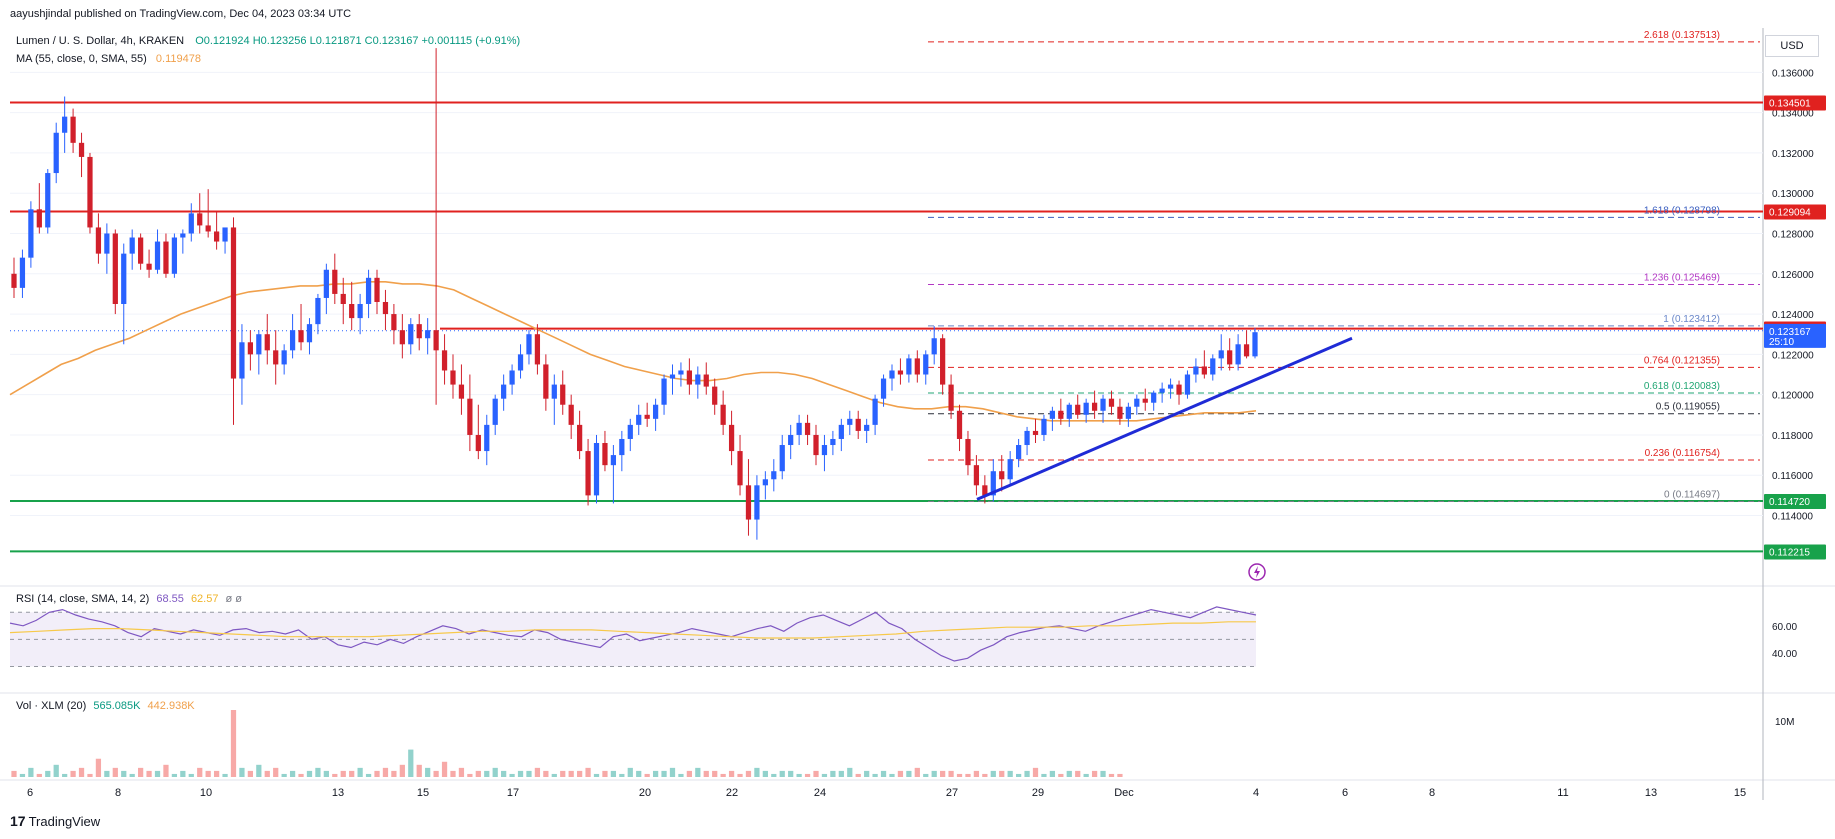 Image resolution: width=1835 pixels, height=839 pixels. What do you see at coordinates (1691, 319) in the screenshot?
I see `fib-level-label: 1 (0.123412)` at bounding box center [1691, 319].